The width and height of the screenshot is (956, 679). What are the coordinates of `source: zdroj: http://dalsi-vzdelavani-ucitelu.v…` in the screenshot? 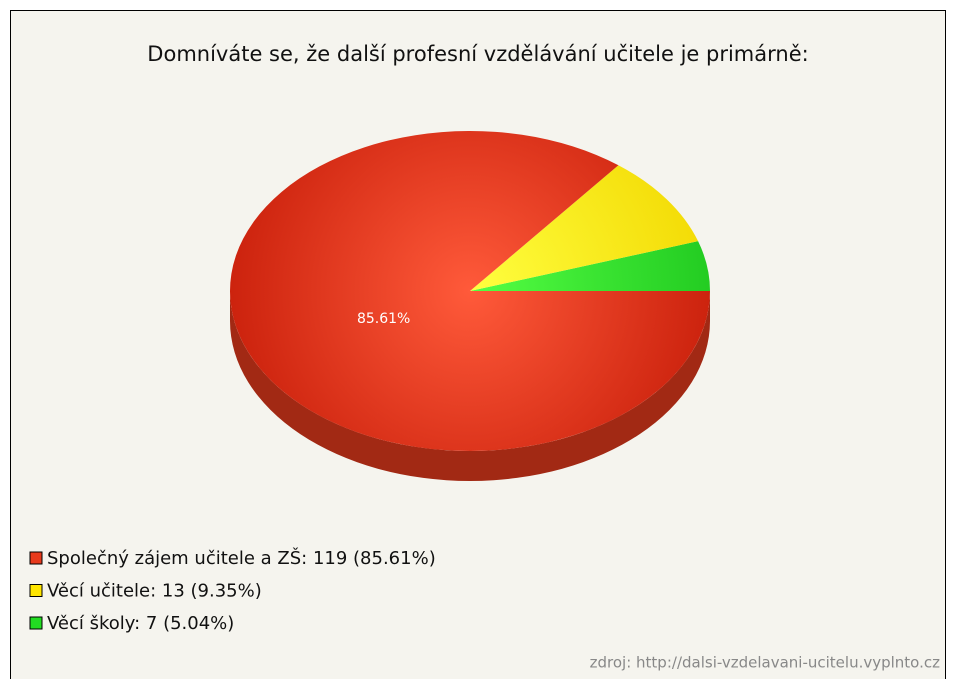 It's located at (765, 663).